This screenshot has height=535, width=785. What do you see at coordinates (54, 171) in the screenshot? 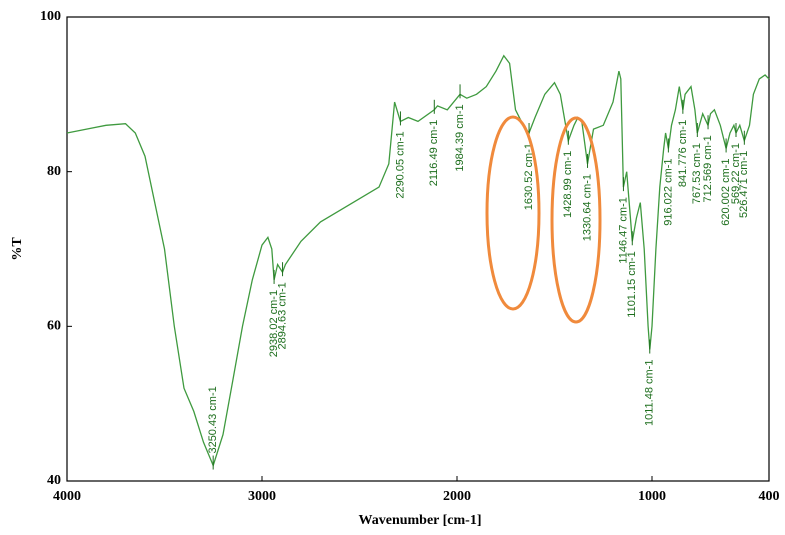
I see `y-tick-label: 80` at bounding box center [54, 171].